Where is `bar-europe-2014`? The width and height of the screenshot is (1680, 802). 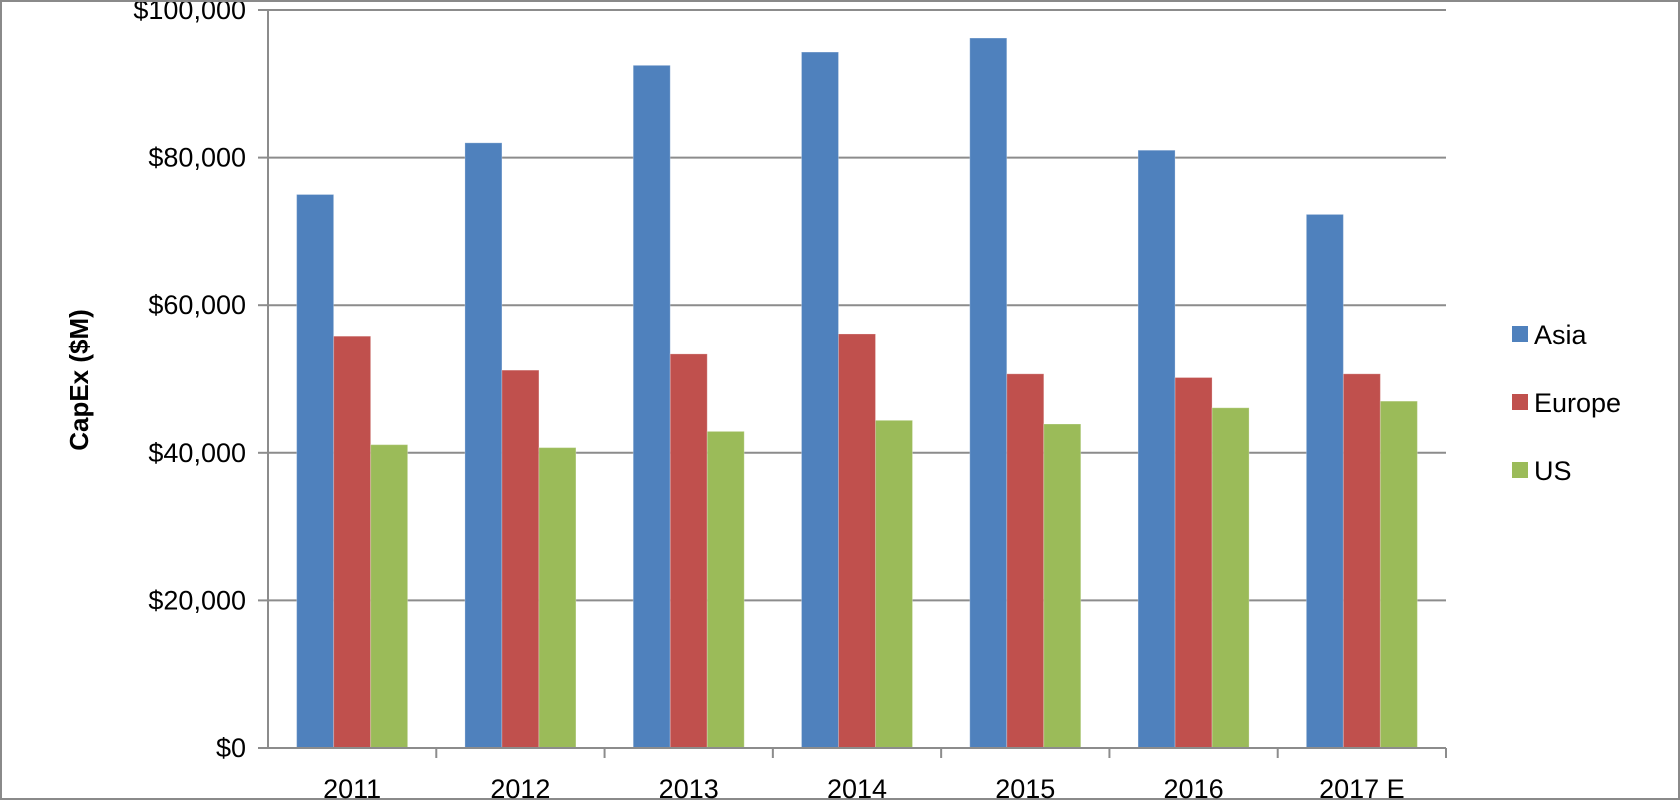
bar-europe-2014 is located at coordinates (857, 541).